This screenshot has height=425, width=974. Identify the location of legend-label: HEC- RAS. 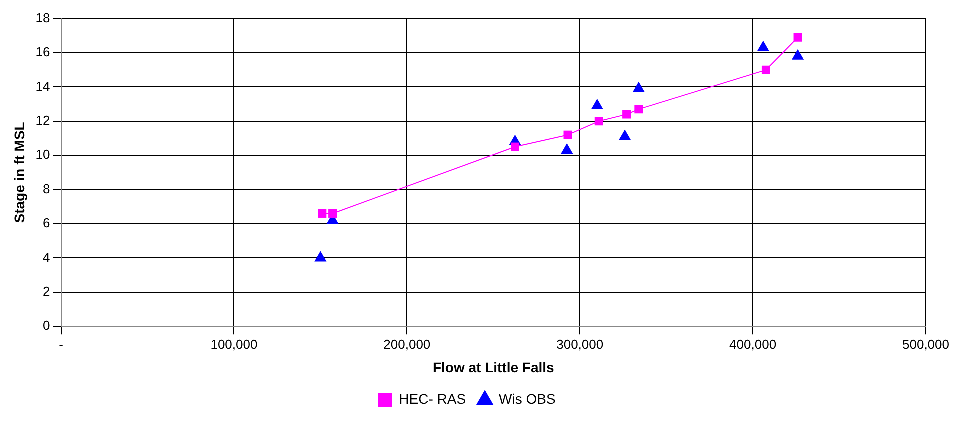
(432, 398).